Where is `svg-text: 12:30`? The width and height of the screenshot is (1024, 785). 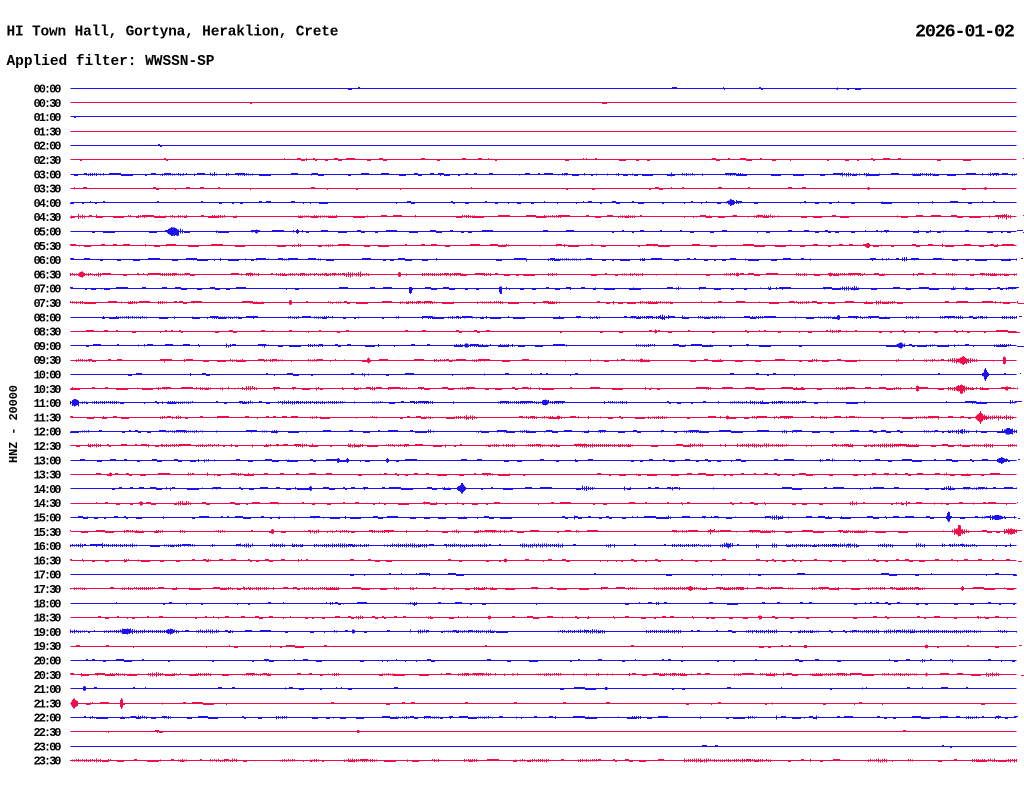
svg-text: 12:30 is located at coordinates (48, 447).